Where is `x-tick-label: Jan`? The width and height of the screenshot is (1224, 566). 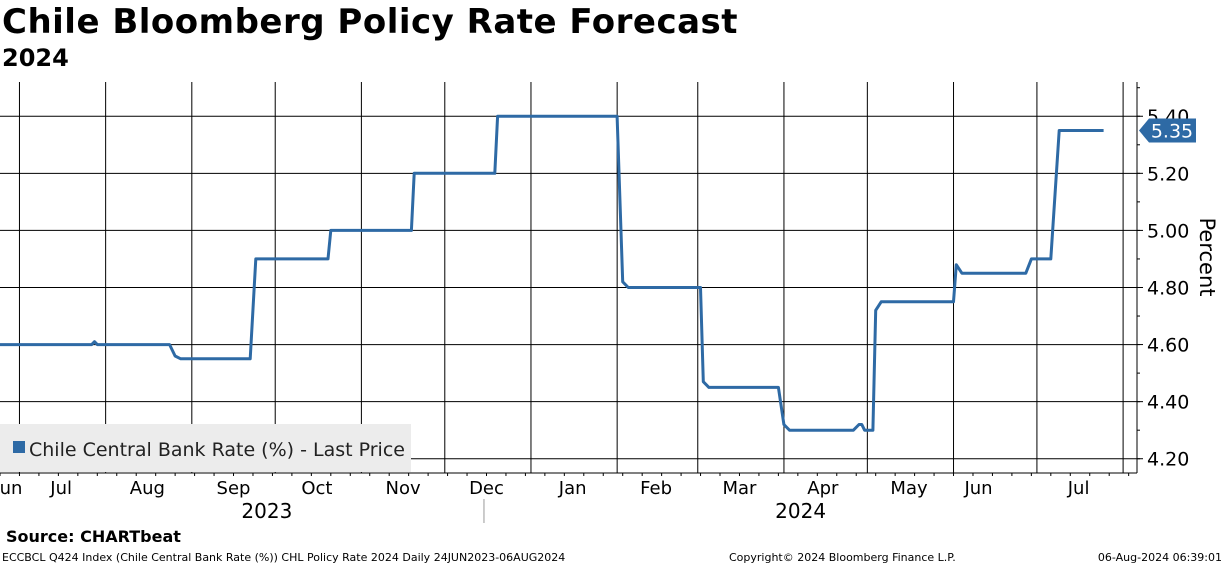 x-tick-label: Jan is located at coordinates (572, 488).